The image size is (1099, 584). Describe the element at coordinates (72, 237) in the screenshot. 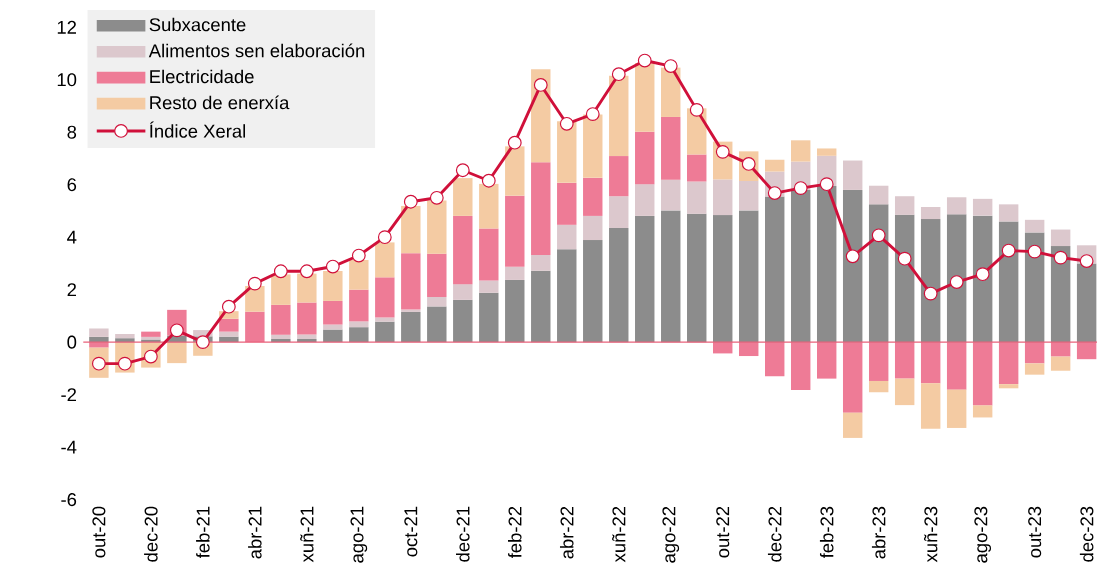

I see `y-tick-label: 4` at that location.